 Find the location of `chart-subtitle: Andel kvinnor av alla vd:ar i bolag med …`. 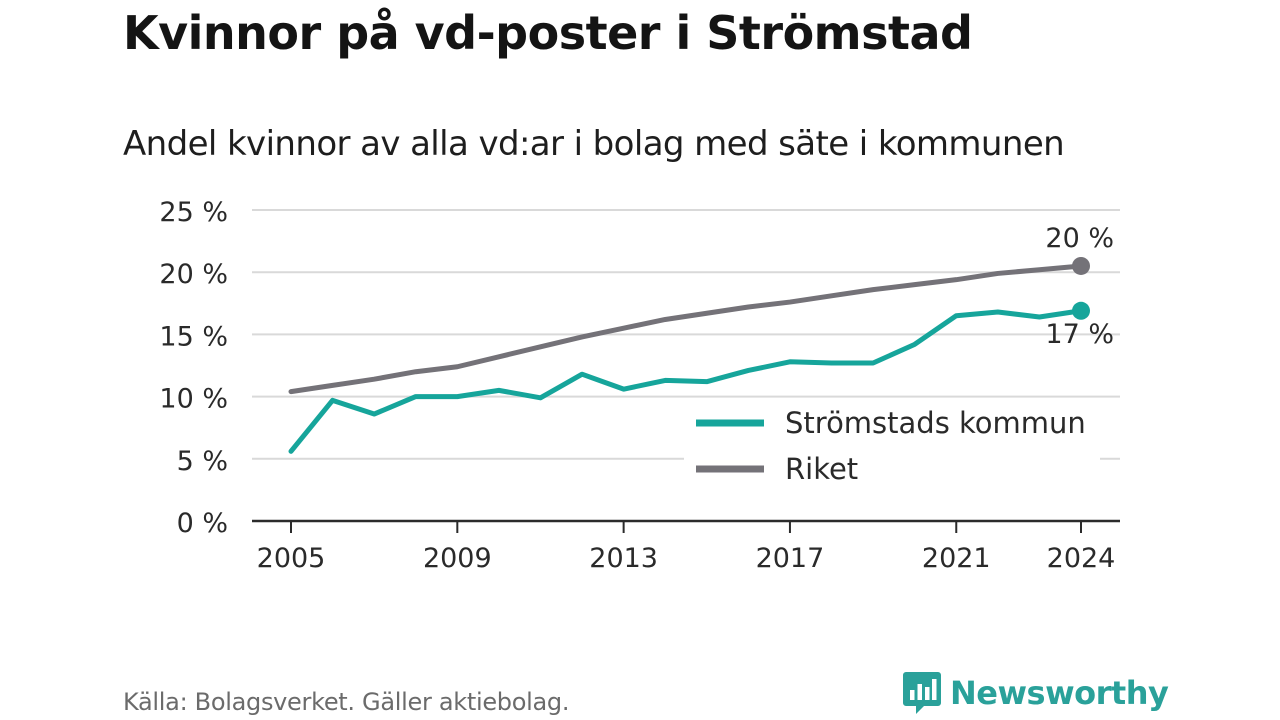

chart-subtitle: Andel kvinnor av alla vd:ar i bolag med … is located at coordinates (594, 144).